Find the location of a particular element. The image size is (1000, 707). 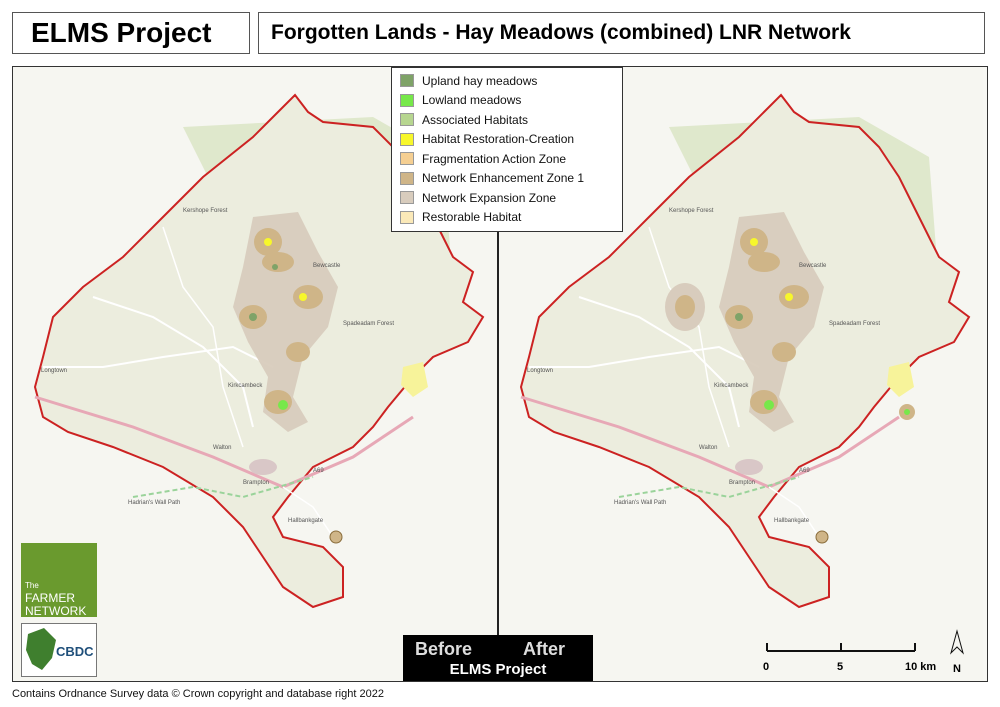

legend-item: Network Expansion Zone is located at coordinates (511, 198).